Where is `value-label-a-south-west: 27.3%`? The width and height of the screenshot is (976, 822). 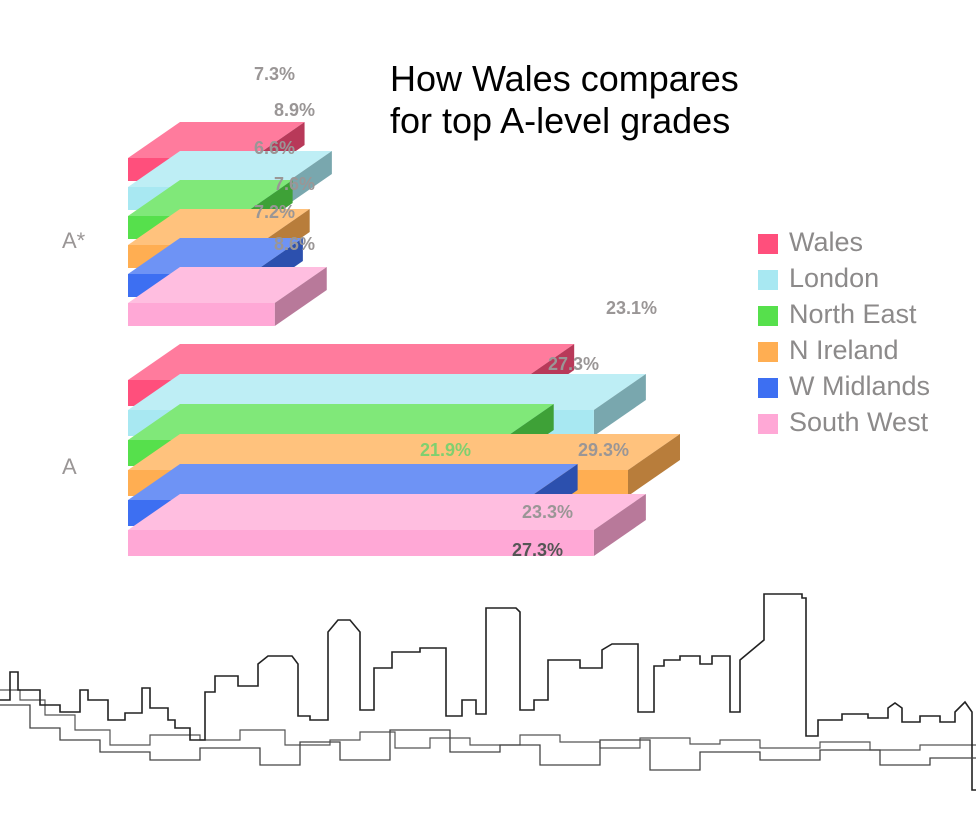 value-label-a-south-west: 27.3% is located at coordinates (537, 550).